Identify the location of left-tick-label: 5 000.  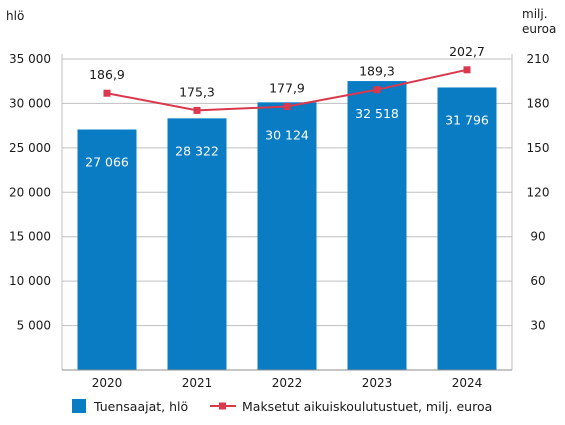
(34, 326).